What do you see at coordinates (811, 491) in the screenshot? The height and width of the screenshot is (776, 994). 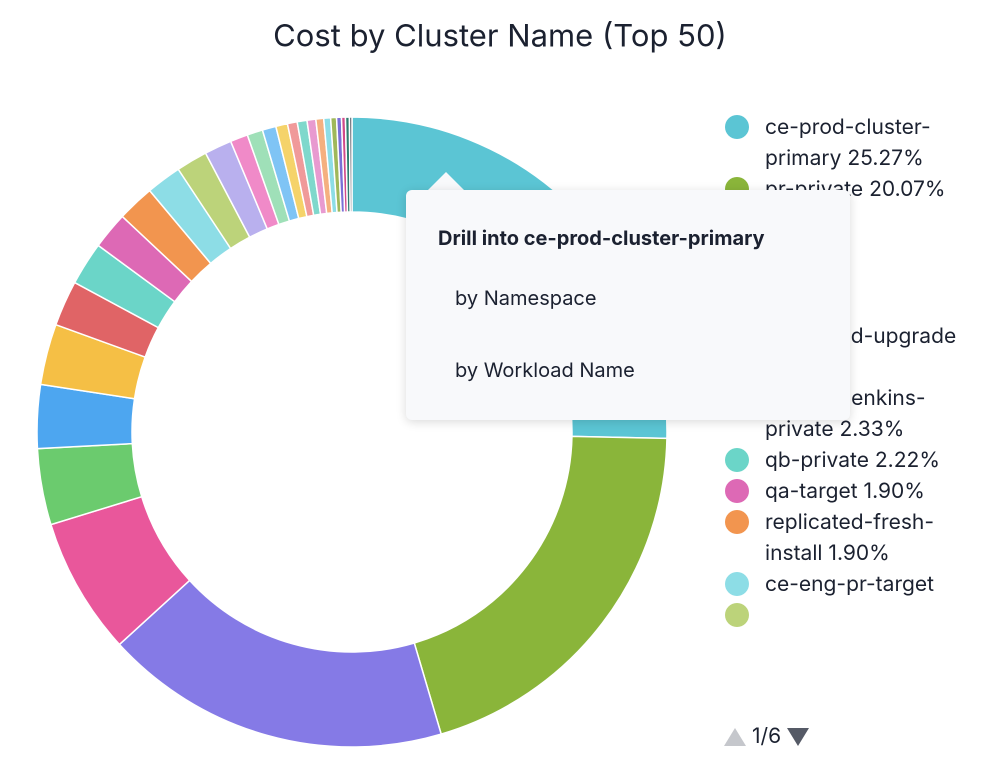 I see `legend-name: qa-target` at bounding box center [811, 491].